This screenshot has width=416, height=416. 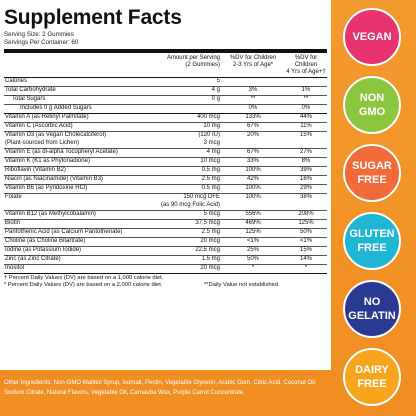 I want to click on nutrient-name, so click(x=71, y=206).